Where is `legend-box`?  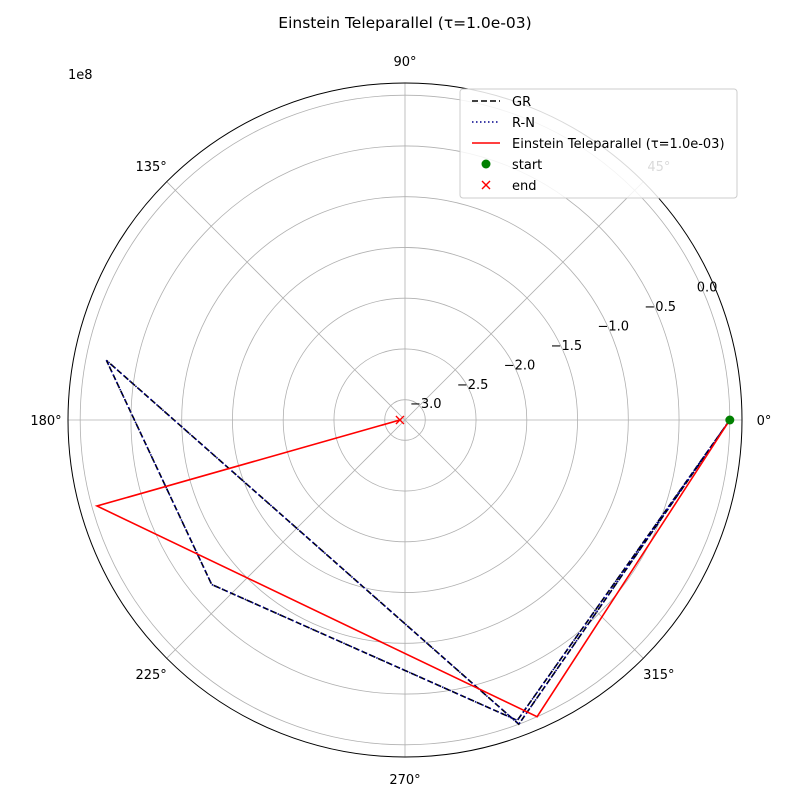
legend-box is located at coordinates (598, 143).